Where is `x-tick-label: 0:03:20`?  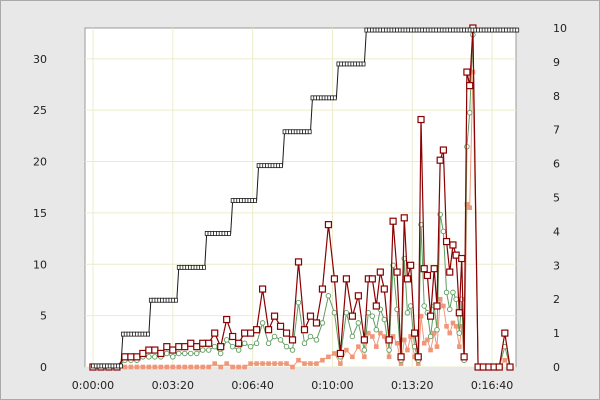
x-tick-label: 0:03:20 is located at coordinates (173, 385).